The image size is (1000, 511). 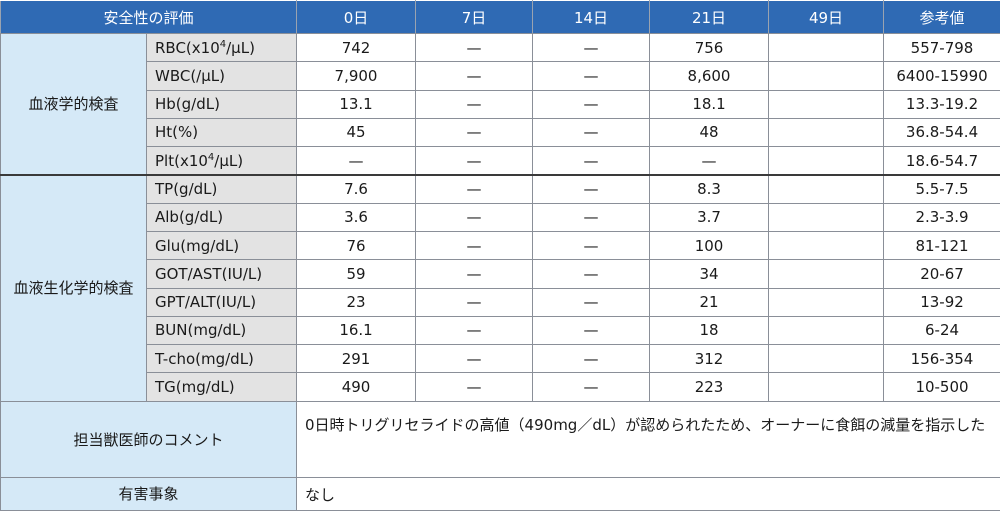 I want to click on table-row: BUN(mg/dL) 16.1 — — 18 6-24, so click(x=500, y=330).